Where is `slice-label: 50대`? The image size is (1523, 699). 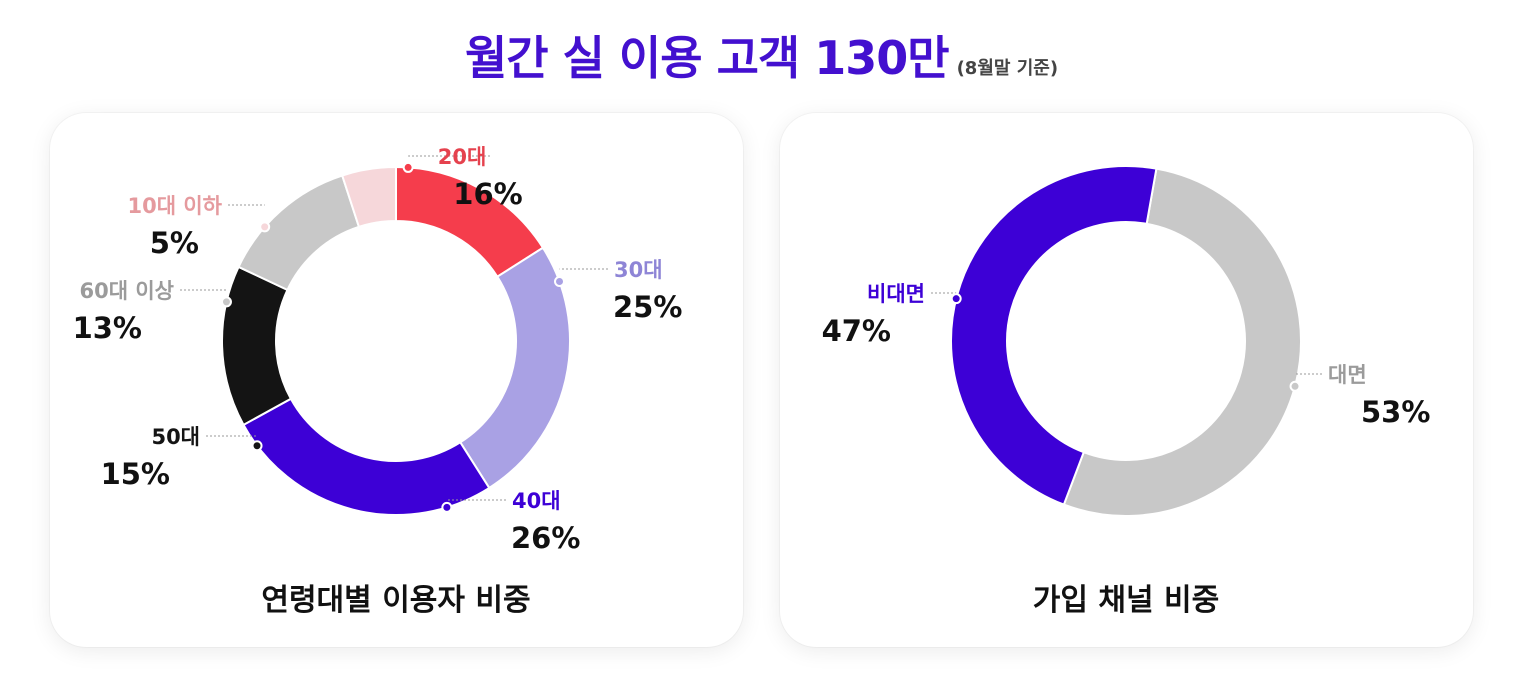
slice-label: 50대 is located at coordinates (175, 437).